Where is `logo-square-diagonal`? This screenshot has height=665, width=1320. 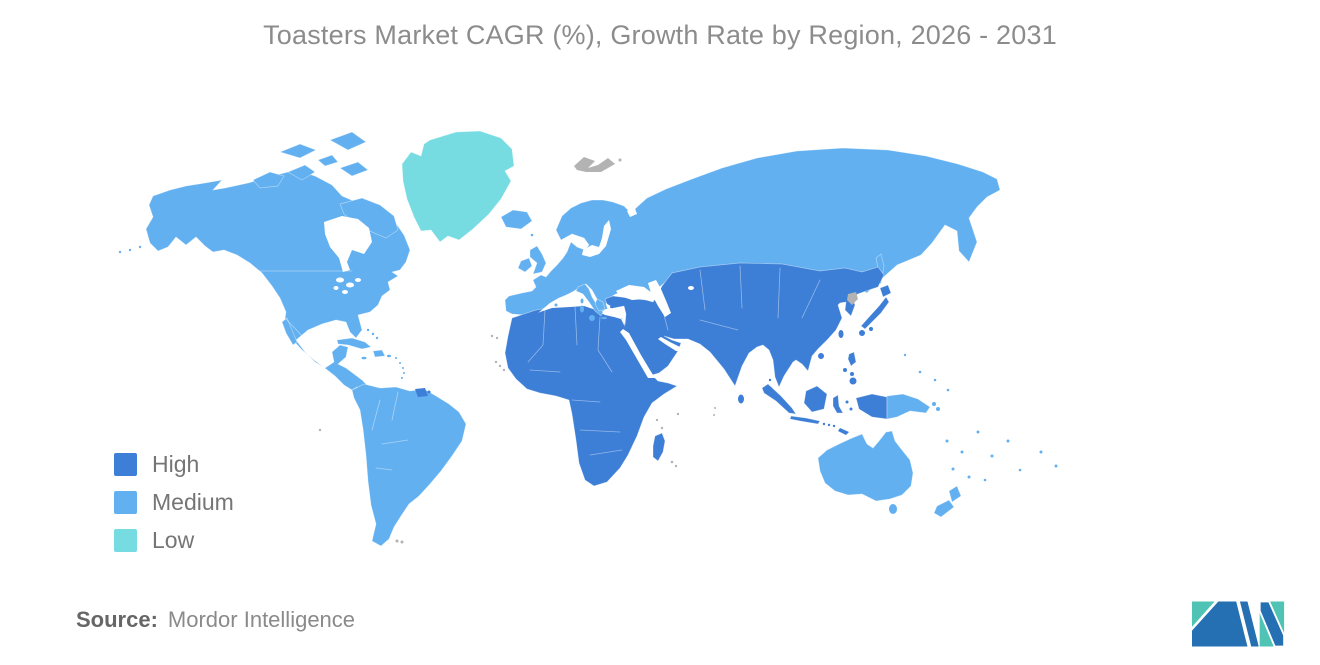
logo-square-diagonal is located at coordinates (1272, 624).